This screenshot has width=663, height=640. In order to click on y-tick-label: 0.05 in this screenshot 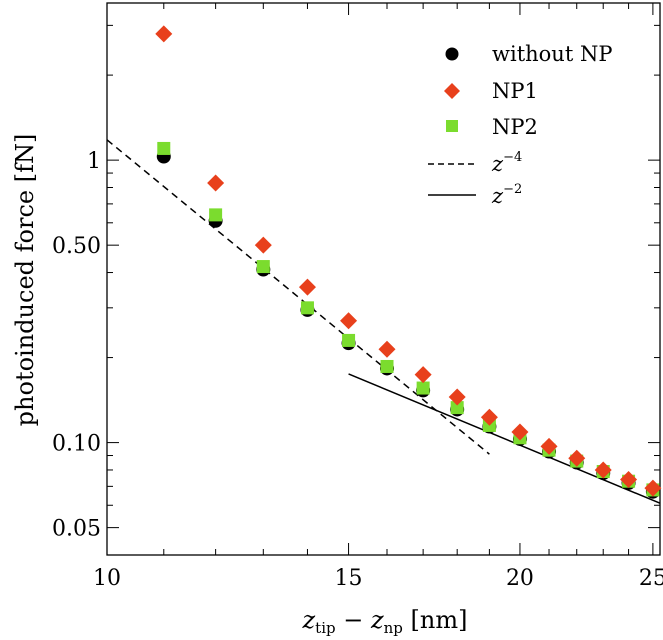, I will do `click(76, 529)`.